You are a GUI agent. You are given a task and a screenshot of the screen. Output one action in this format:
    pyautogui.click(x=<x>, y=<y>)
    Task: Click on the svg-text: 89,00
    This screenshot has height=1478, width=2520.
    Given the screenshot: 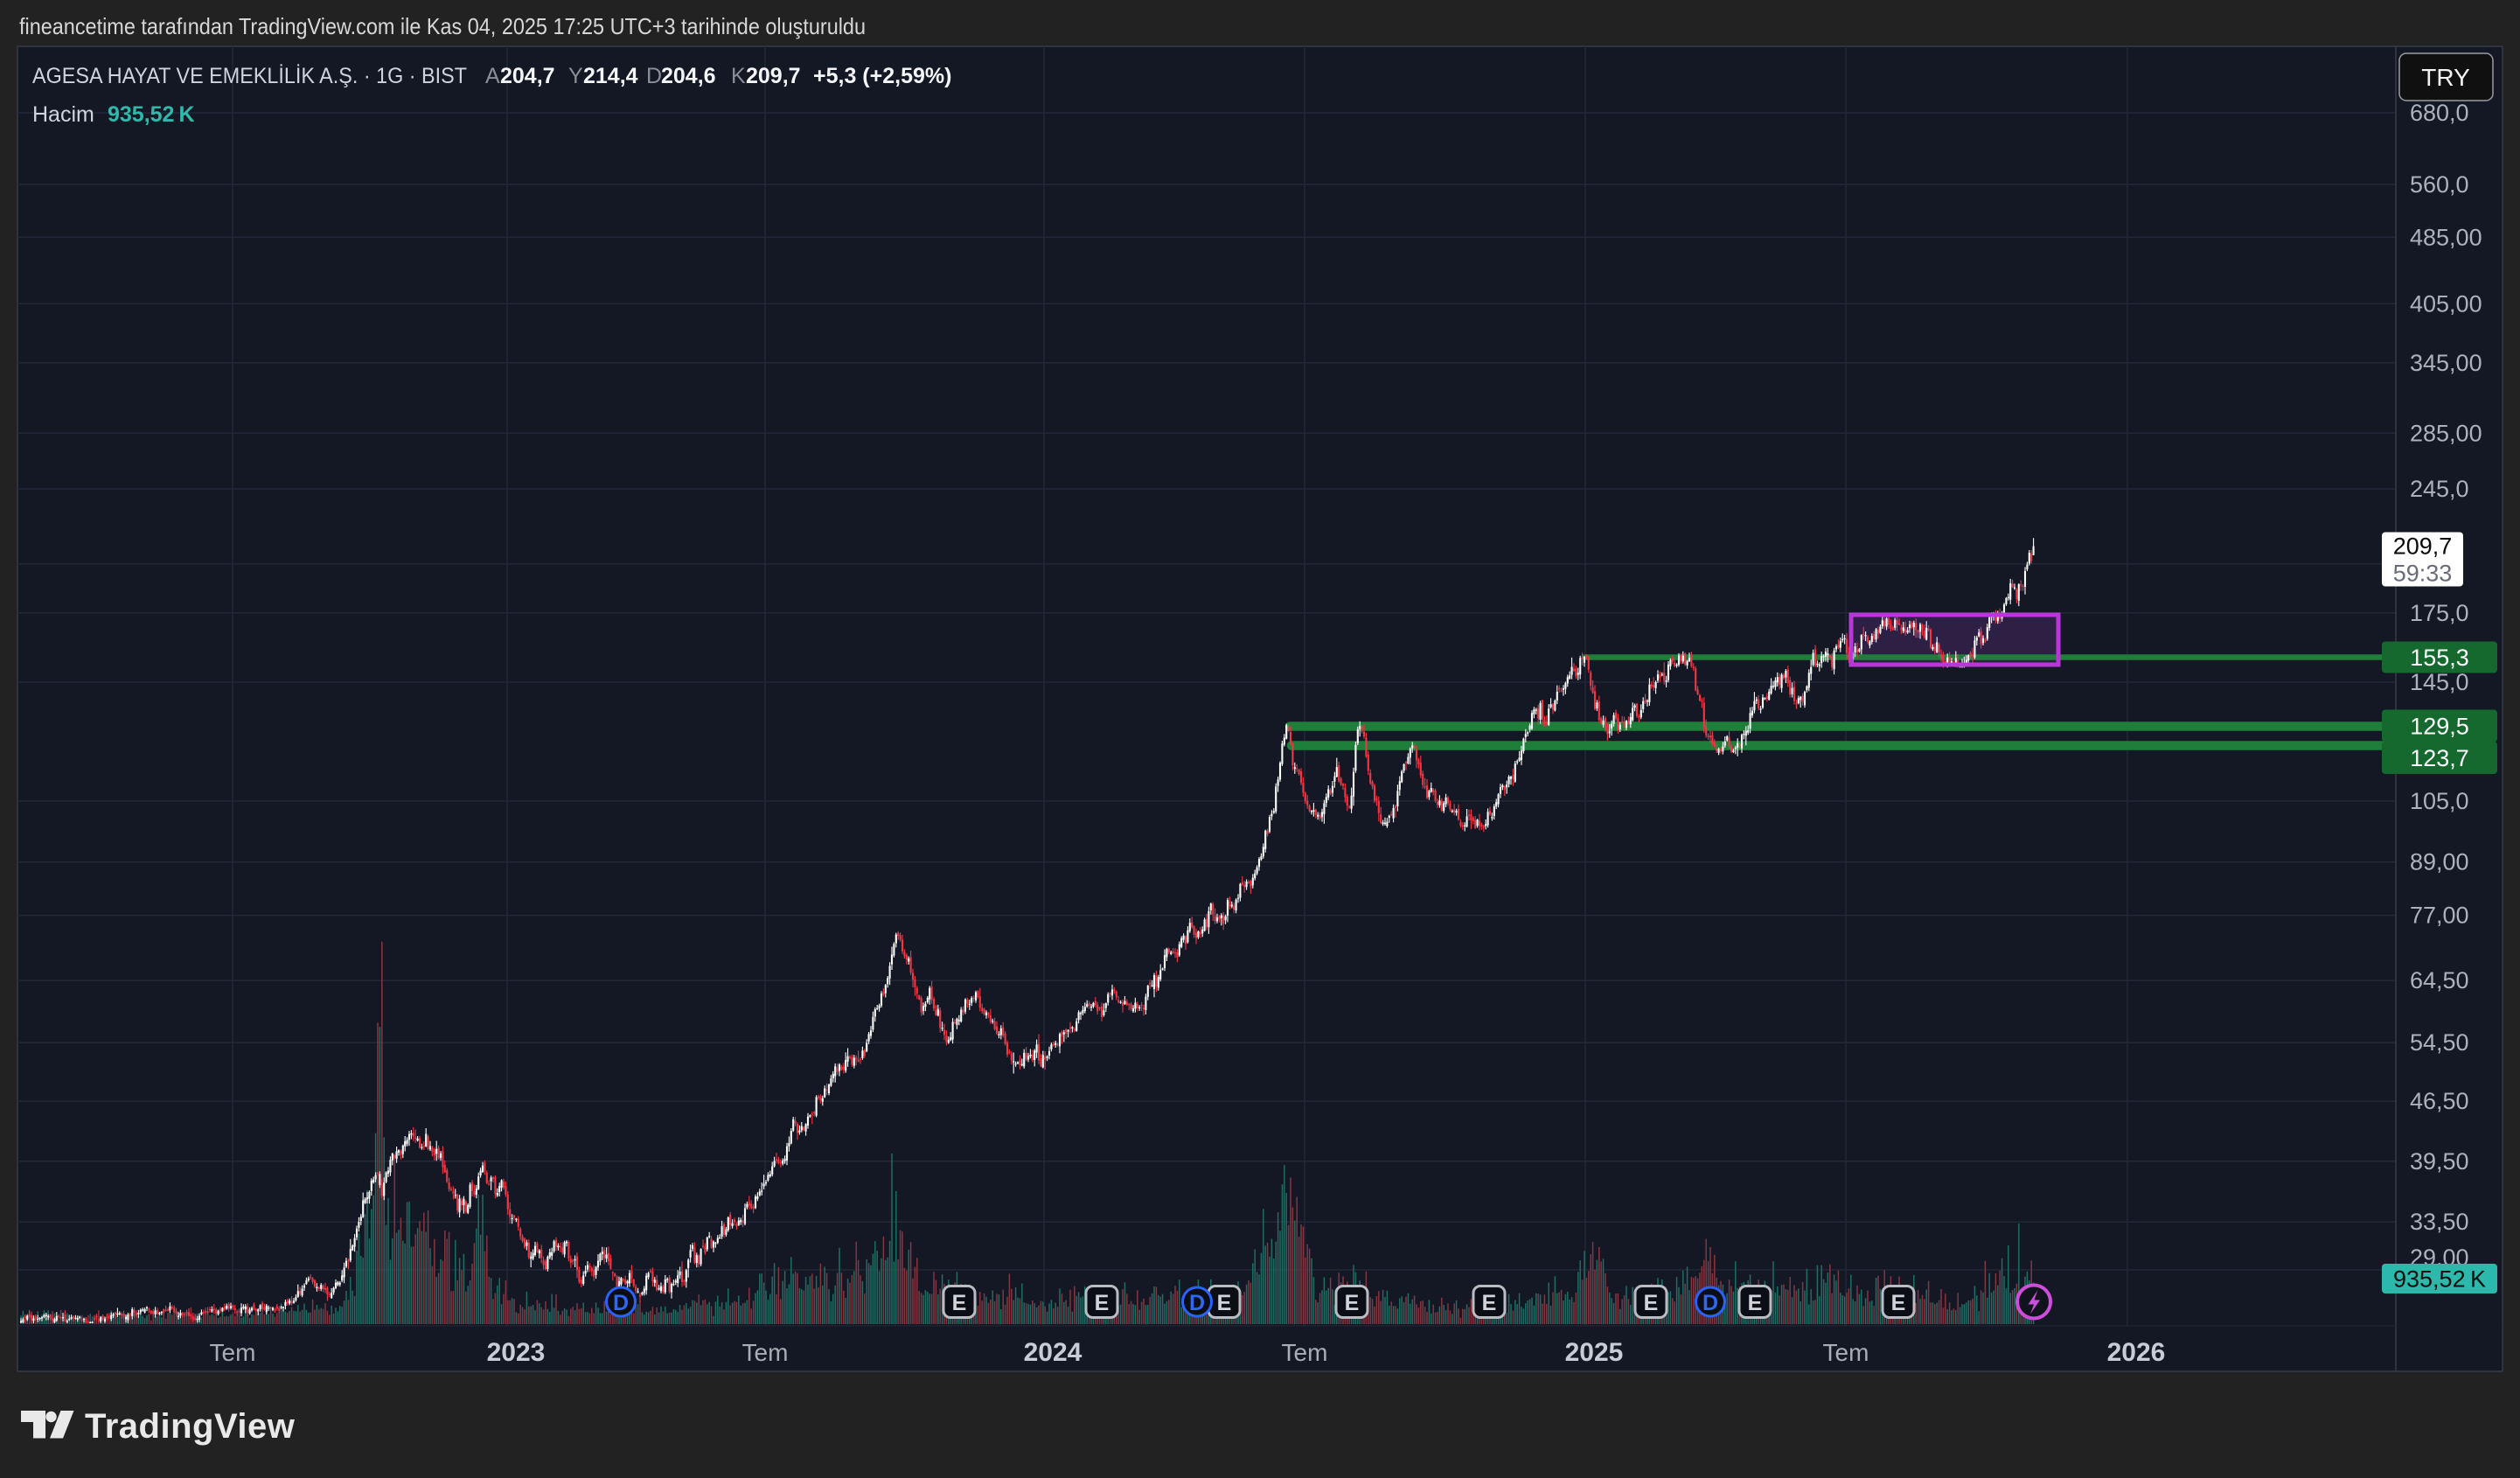 What is the action you would take?
    pyautogui.click(x=2439, y=862)
    